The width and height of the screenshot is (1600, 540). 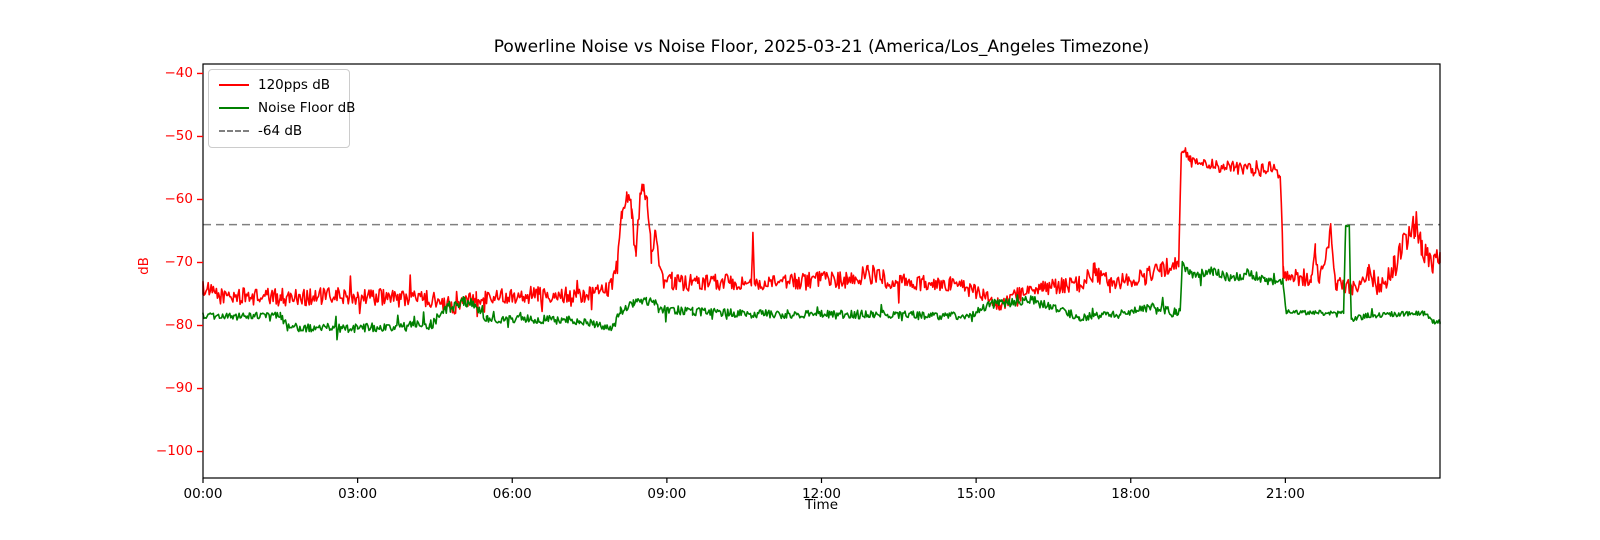 What do you see at coordinates (1131, 494) in the screenshot?
I see `x-tick-label: 18:00` at bounding box center [1131, 494].